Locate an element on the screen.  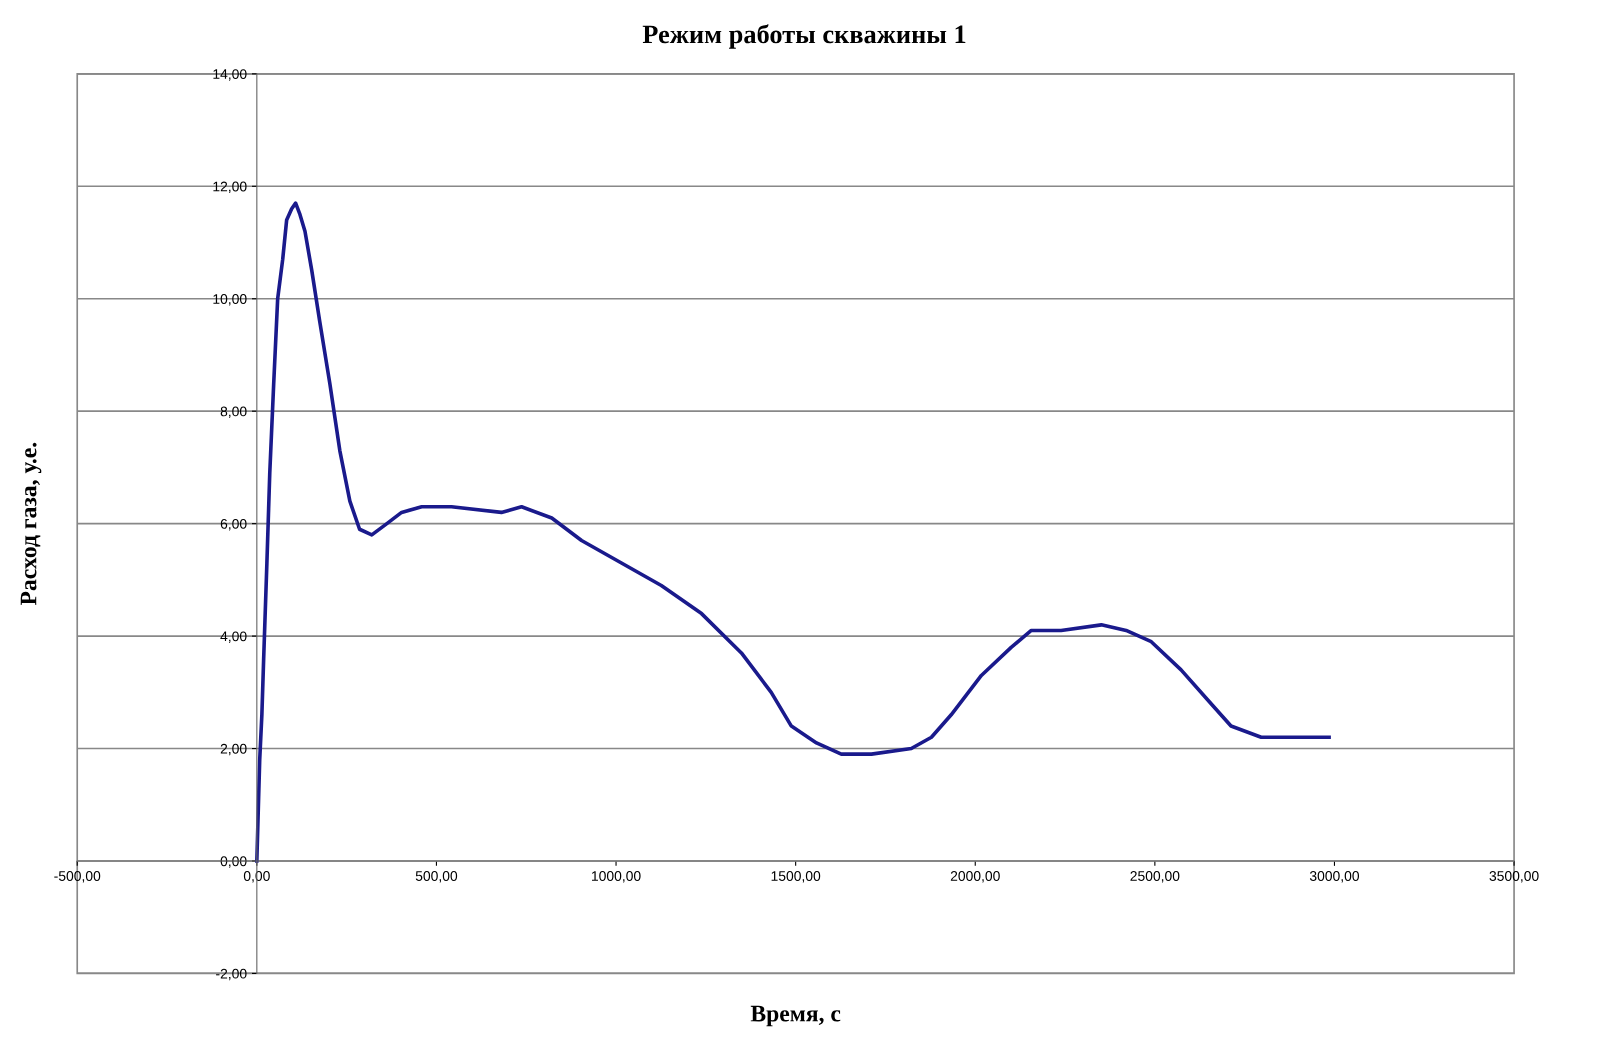
chart-title: Режим работы скважины 1 is located at coordinates (804, 36).